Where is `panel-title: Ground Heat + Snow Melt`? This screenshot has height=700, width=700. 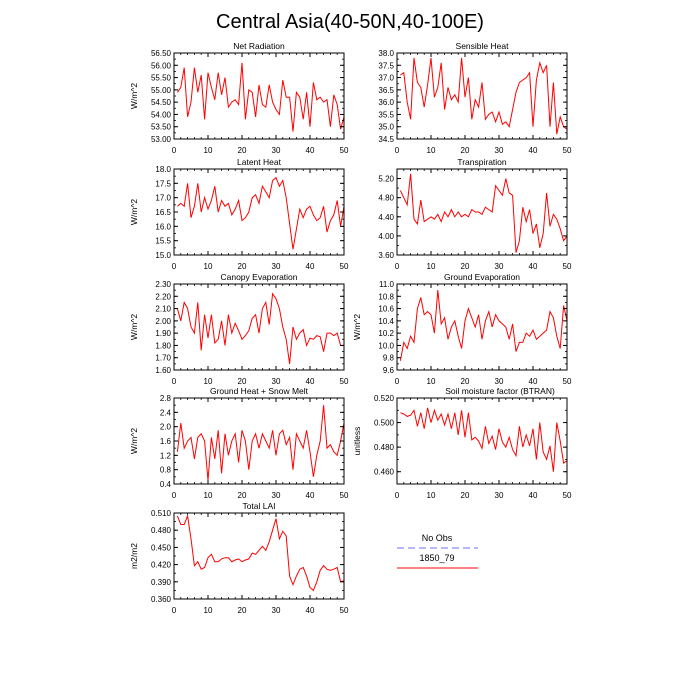 panel-title: Ground Heat + Snow Melt is located at coordinates (259, 391).